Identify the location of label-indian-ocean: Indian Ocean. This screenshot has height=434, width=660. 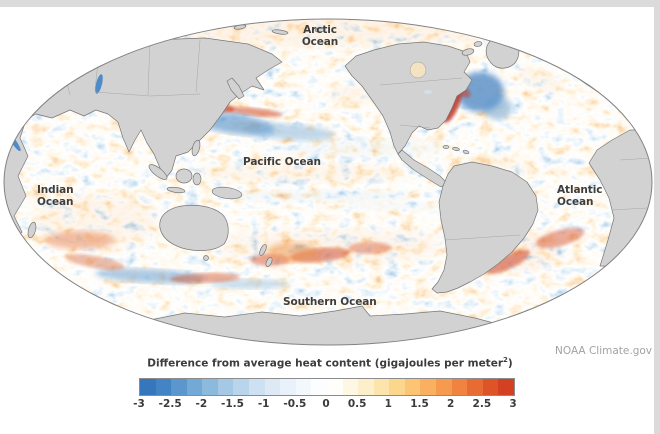
(55, 196).